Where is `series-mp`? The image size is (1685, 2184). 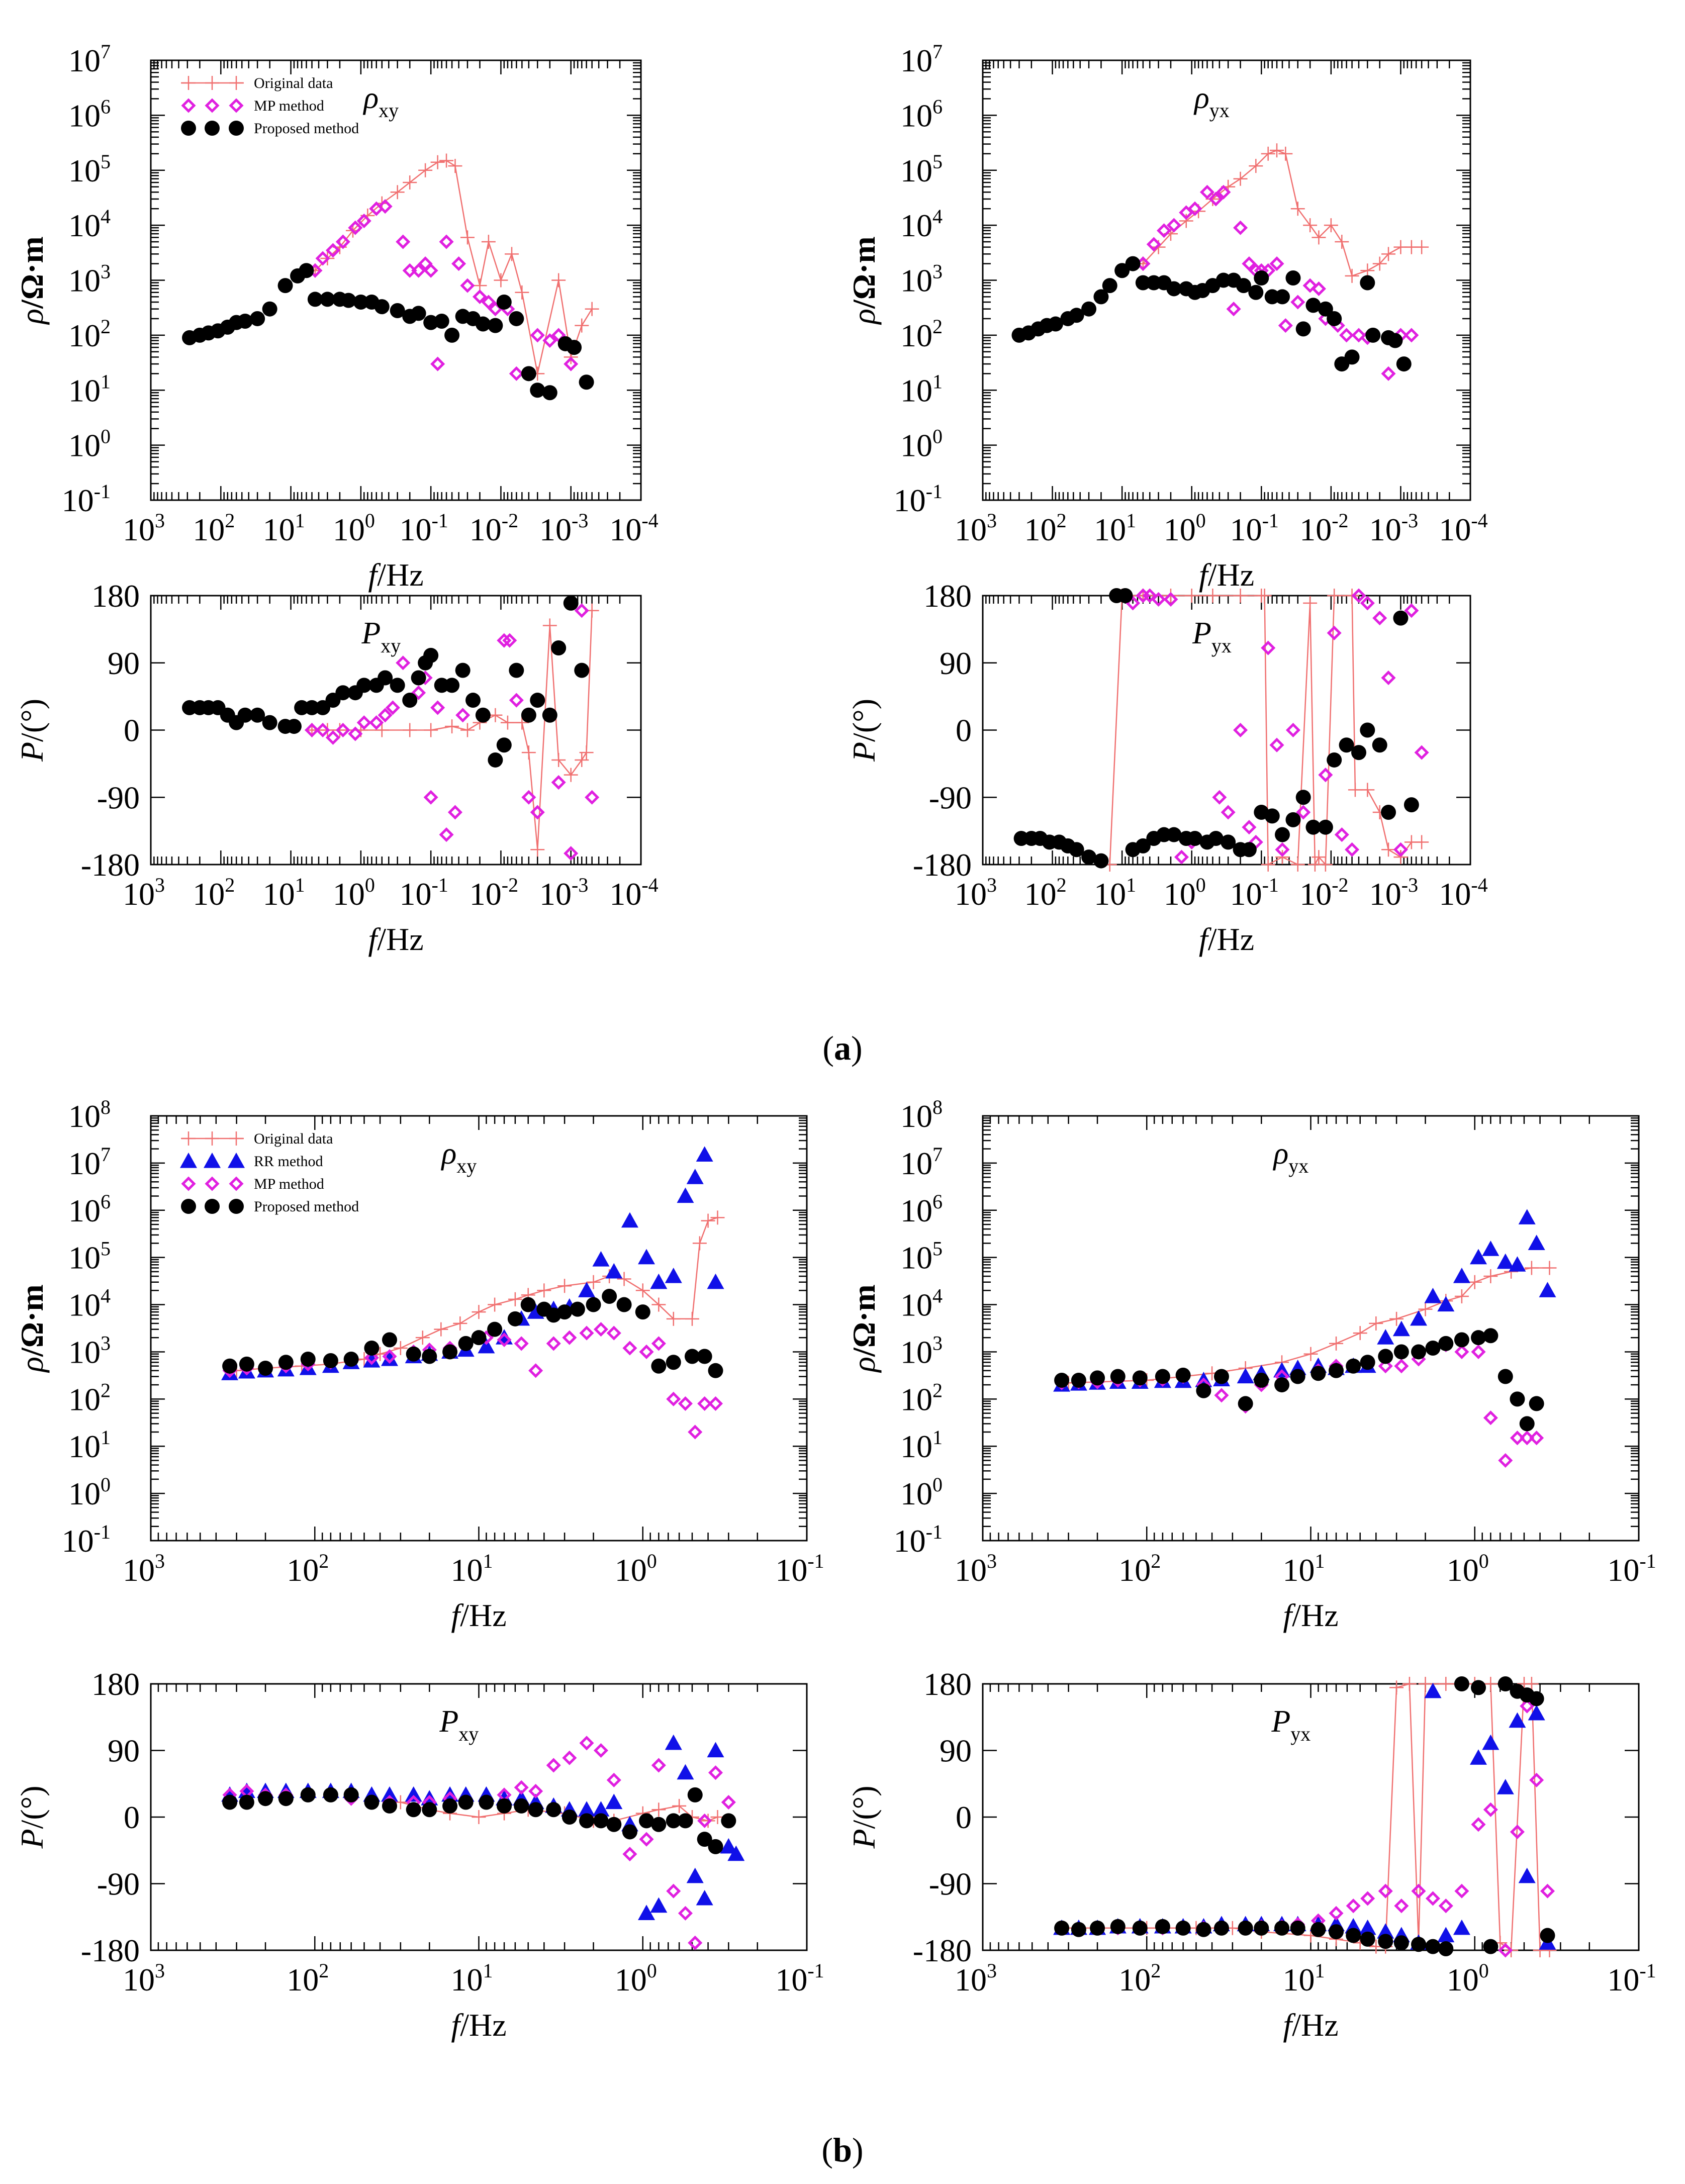 series-mp is located at coordinates (479, 1843).